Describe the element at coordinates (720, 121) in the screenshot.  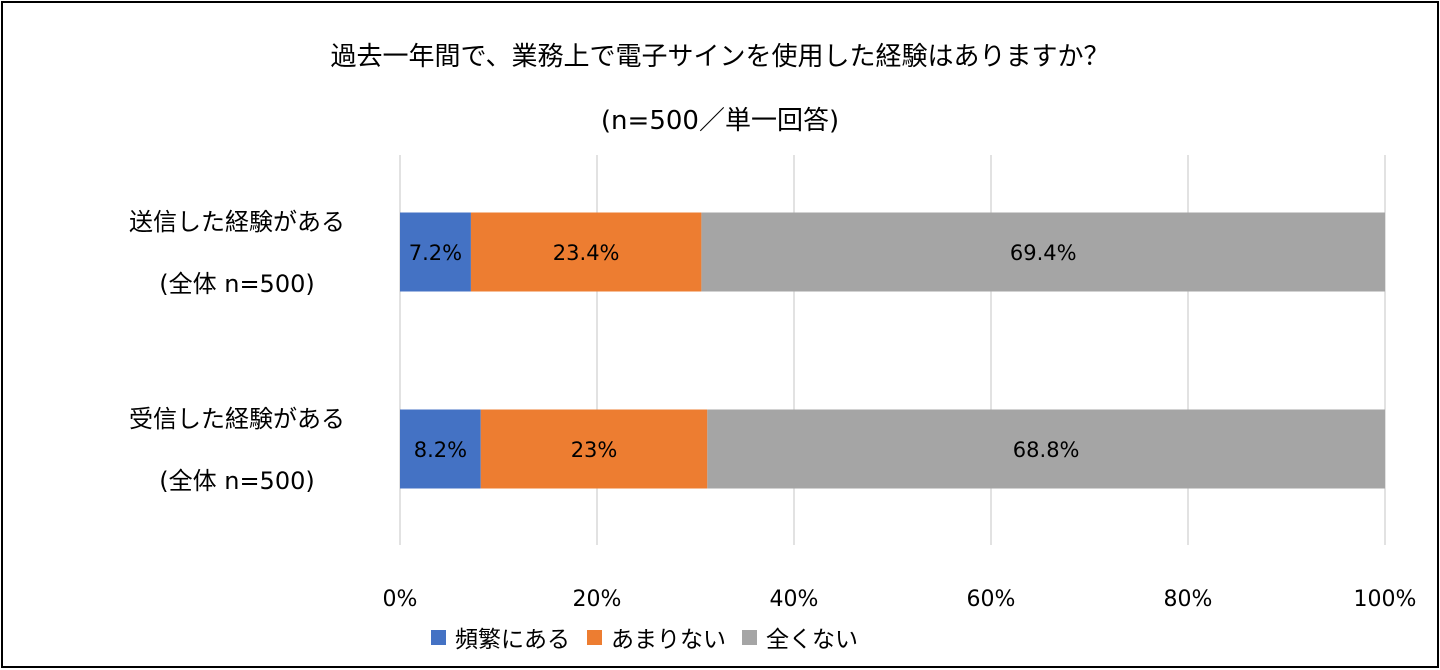
I see `chart-subtitle: (n=500／単一回答)` at that location.